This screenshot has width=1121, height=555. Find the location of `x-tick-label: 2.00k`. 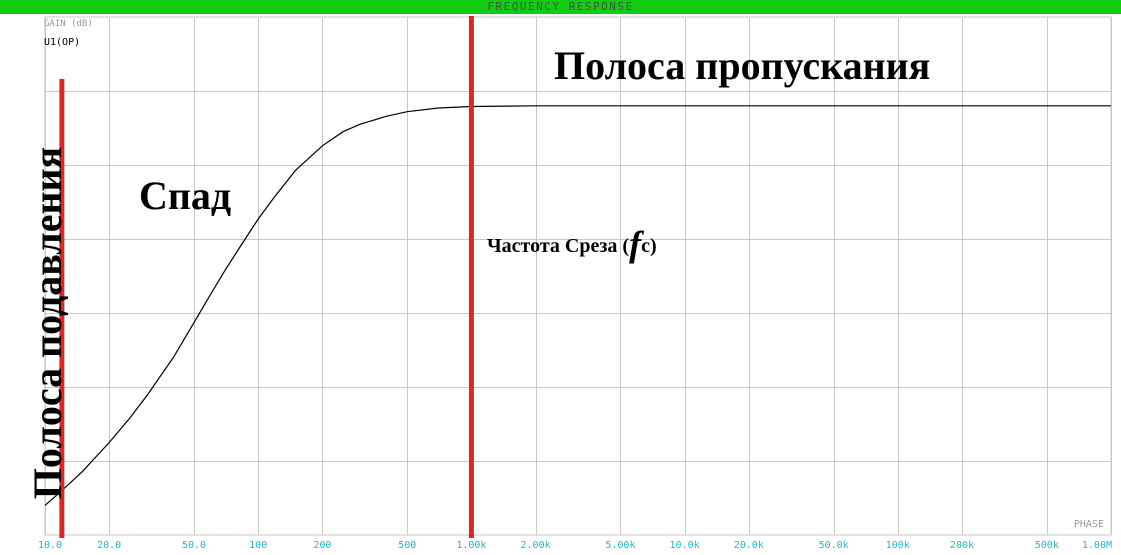

x-tick-label: 2.00k is located at coordinates (536, 545).